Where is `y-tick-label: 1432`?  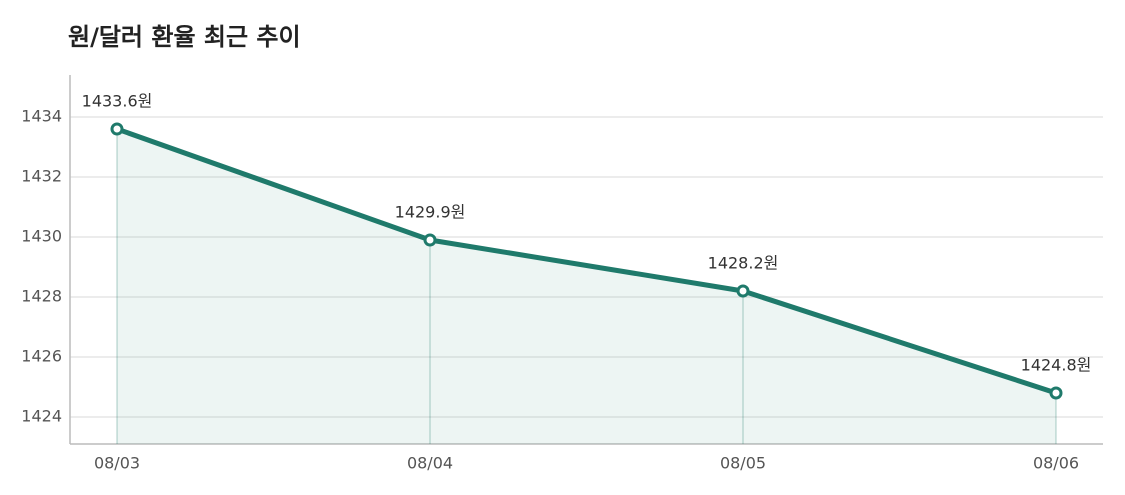
y-tick-label: 1432 is located at coordinates (41, 176).